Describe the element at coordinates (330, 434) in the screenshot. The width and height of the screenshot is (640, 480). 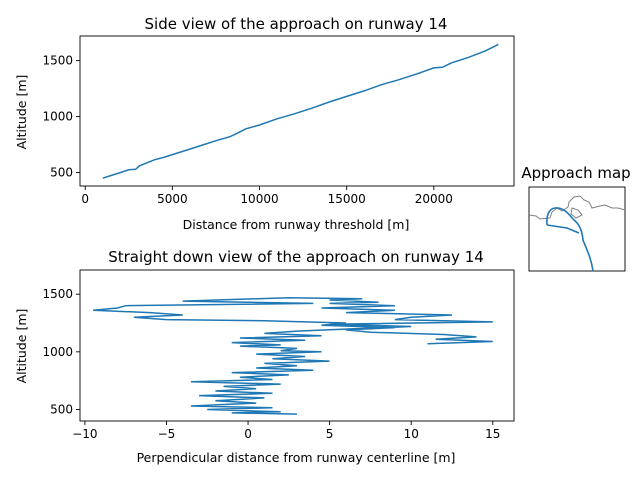
I see `x-tick-label: 5` at that location.